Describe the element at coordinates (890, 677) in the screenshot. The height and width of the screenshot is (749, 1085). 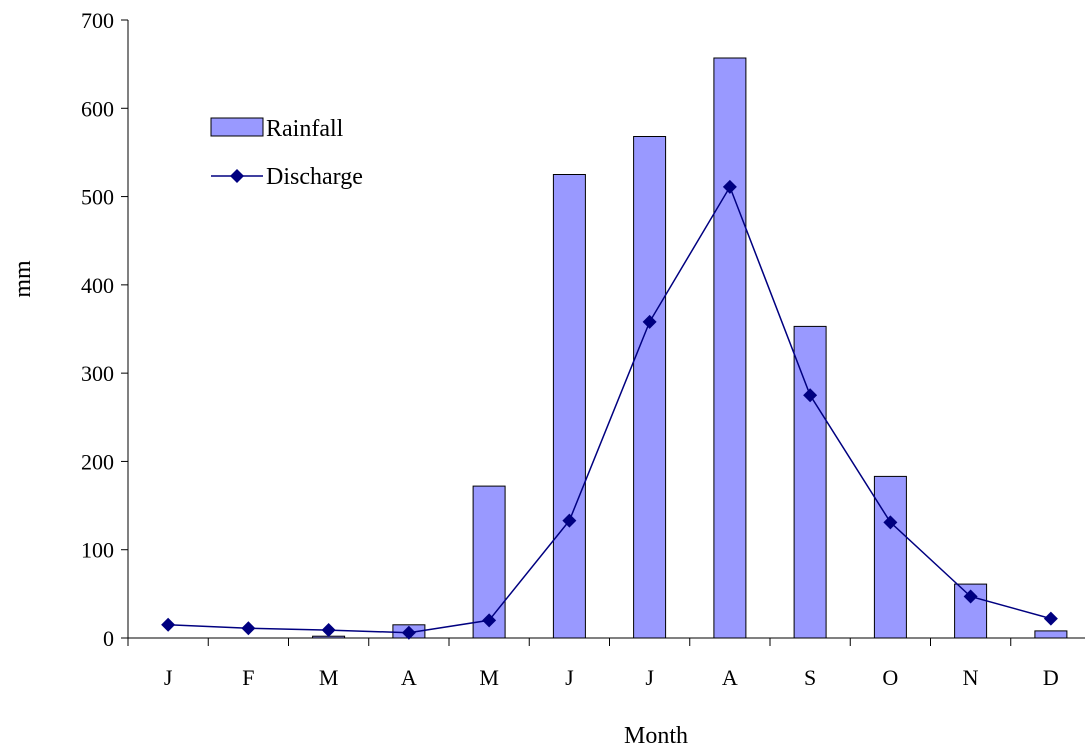
I see `x-tick-label-10: O` at that location.